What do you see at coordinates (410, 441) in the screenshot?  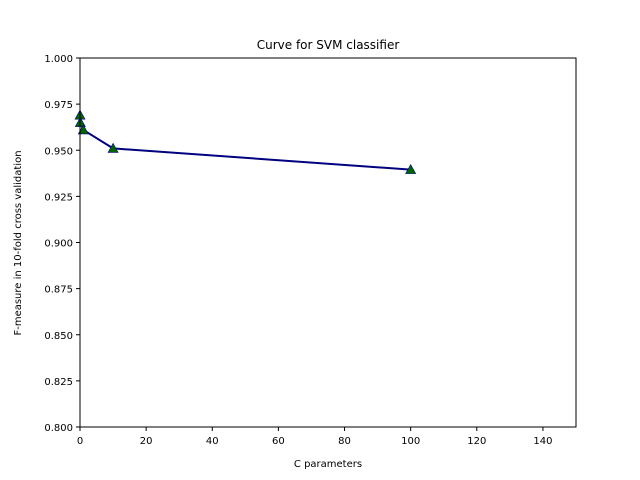 I see `x-tick-label: 100` at bounding box center [410, 441].